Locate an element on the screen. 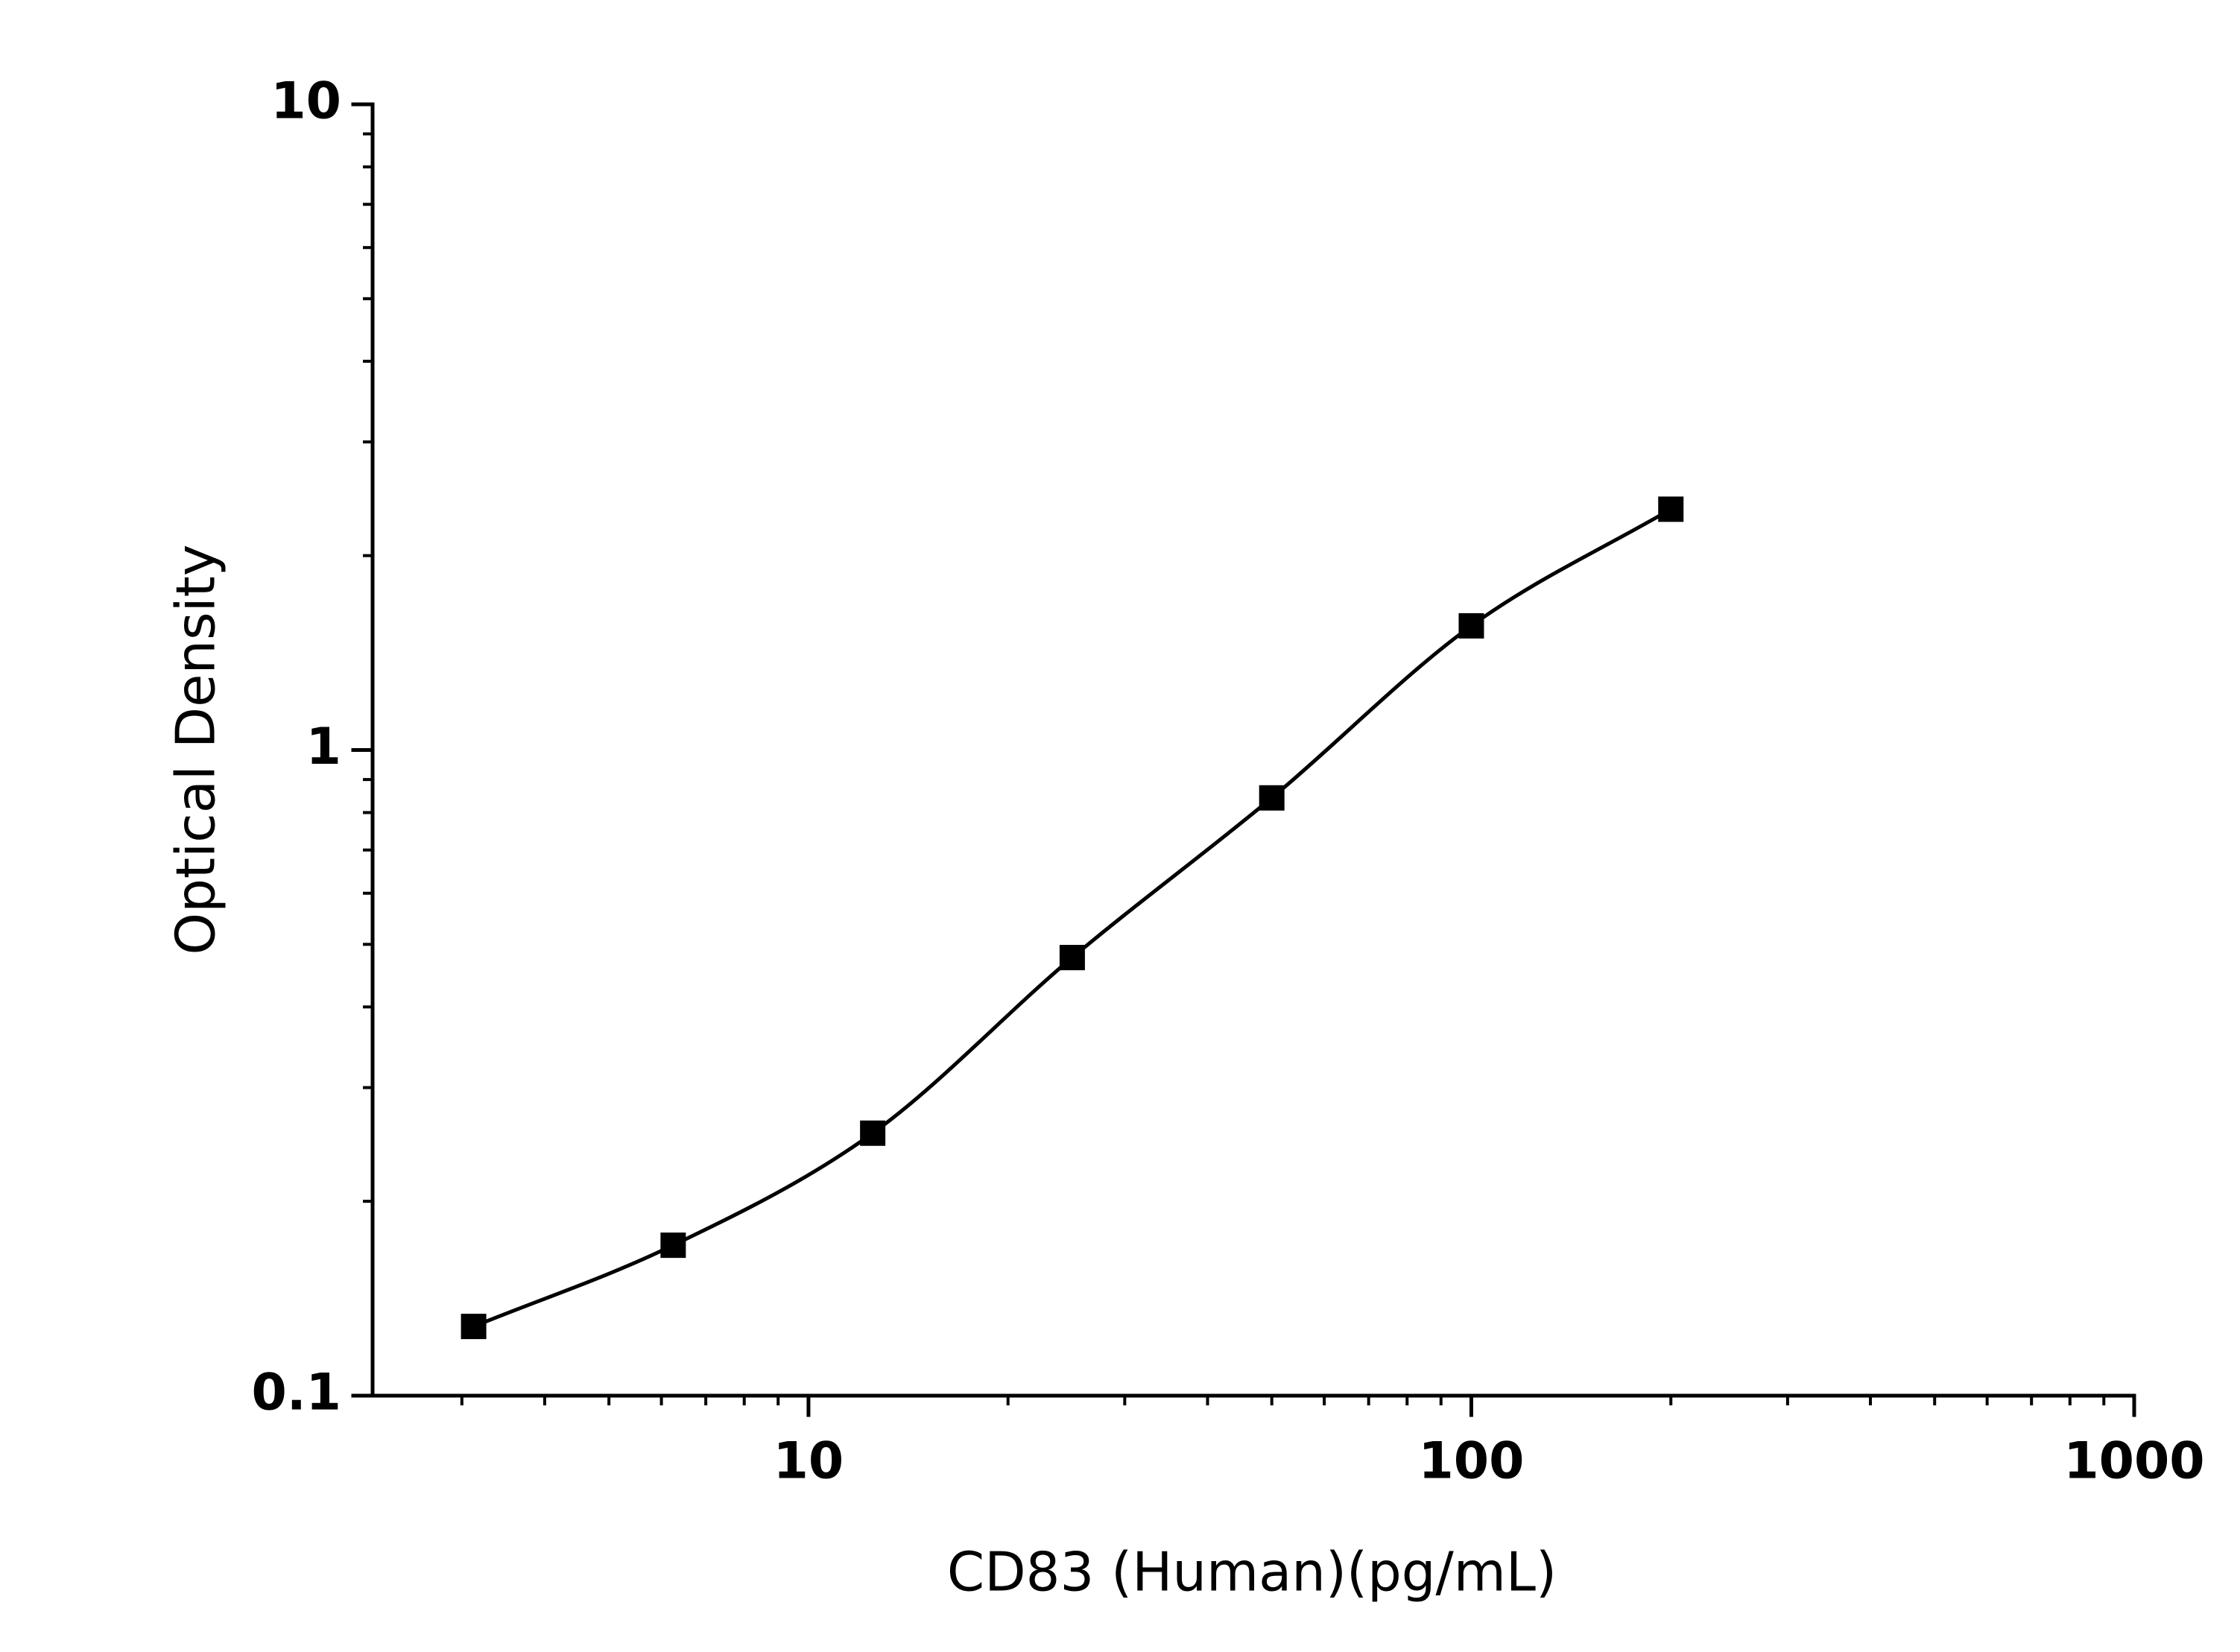  x-tick-label: 100 is located at coordinates (1471, 1461).